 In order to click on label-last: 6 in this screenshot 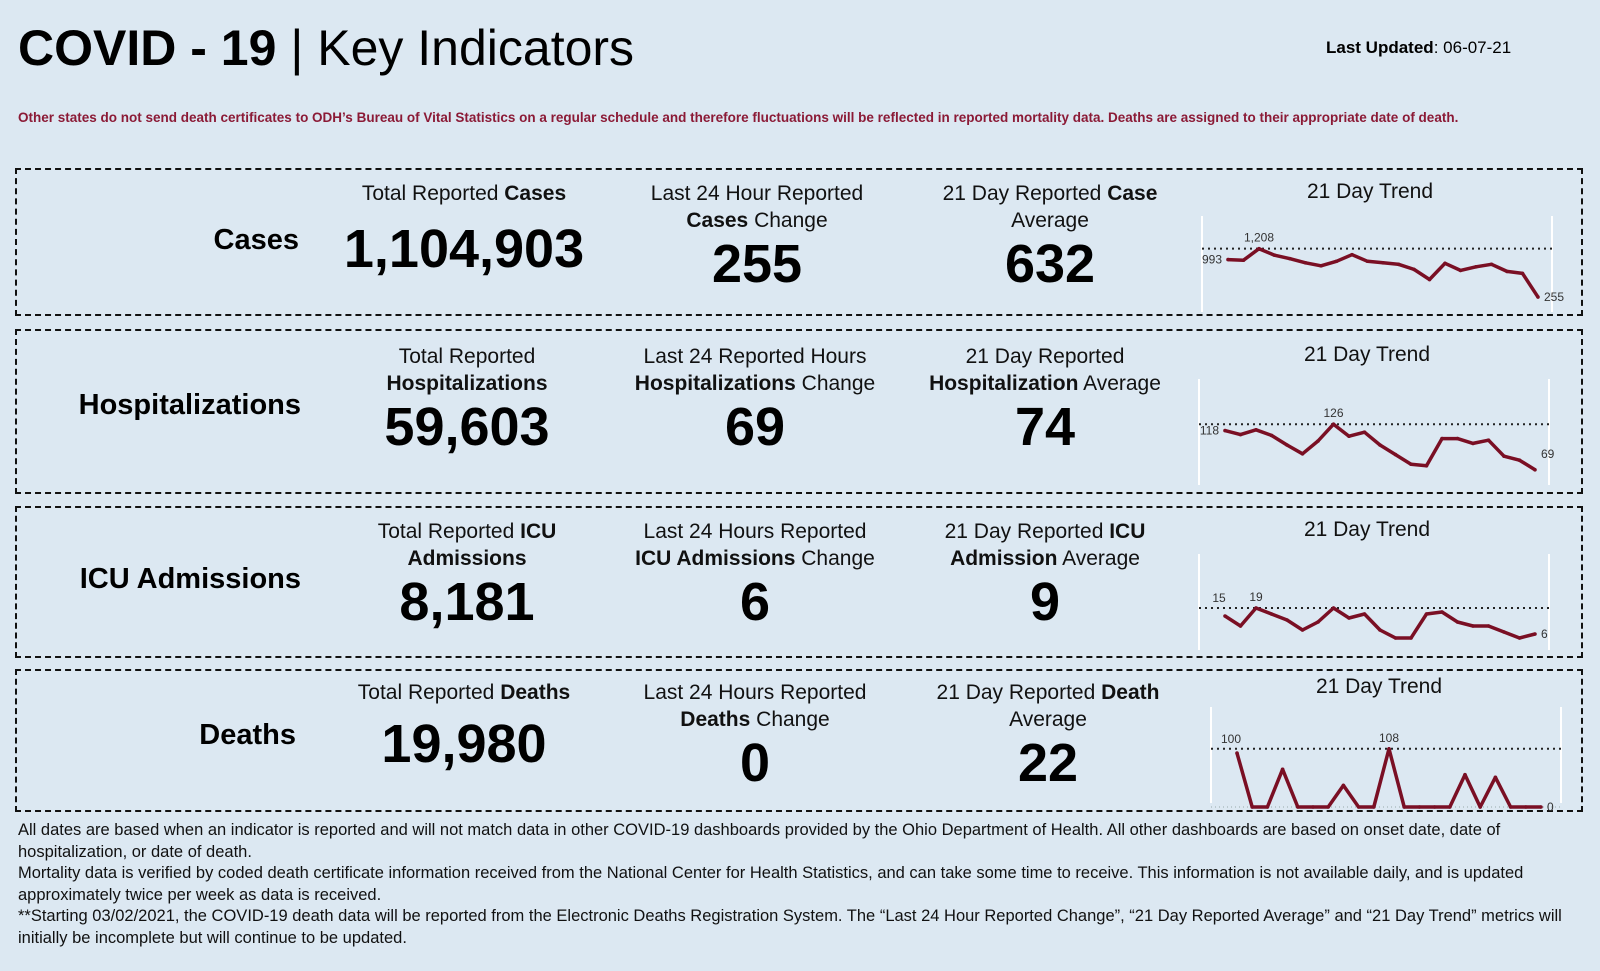, I will do `click(1544, 634)`.